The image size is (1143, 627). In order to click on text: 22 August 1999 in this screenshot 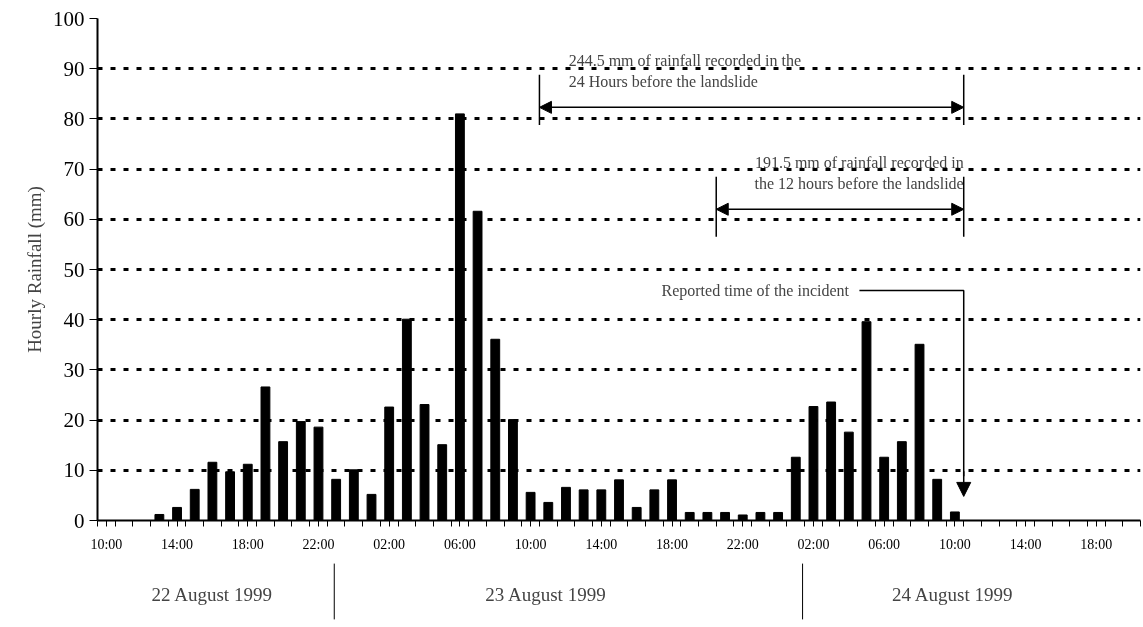, I will do `click(211, 595)`.